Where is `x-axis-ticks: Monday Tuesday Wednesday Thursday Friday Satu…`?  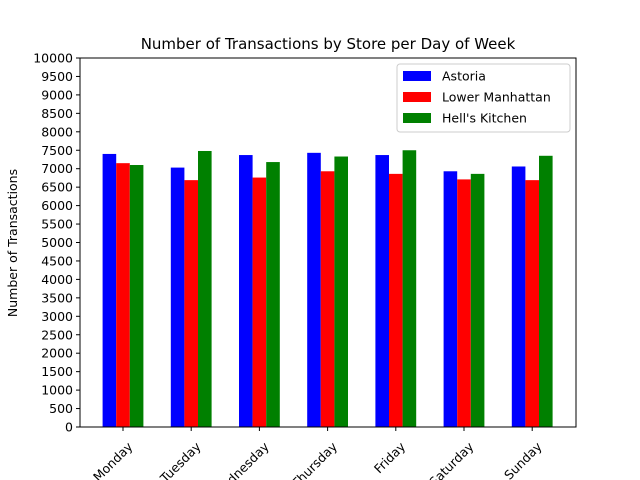 x-axis-ticks: Monday Tuesday Wednesday Thursday Friday Satu… is located at coordinates (317, 453).